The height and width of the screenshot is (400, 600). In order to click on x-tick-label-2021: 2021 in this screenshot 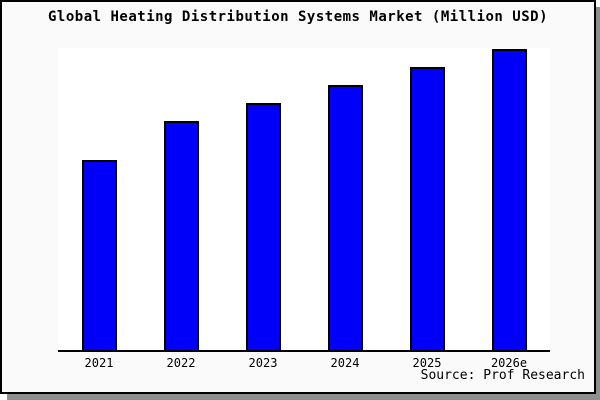, I will do `click(99, 363)`.